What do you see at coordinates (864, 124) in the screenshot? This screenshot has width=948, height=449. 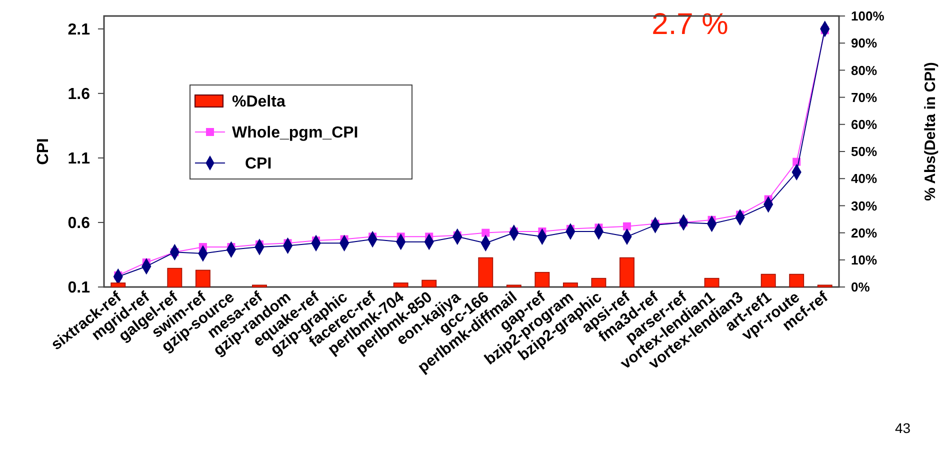 I see `y2-tick-label: 60%` at bounding box center [864, 124].